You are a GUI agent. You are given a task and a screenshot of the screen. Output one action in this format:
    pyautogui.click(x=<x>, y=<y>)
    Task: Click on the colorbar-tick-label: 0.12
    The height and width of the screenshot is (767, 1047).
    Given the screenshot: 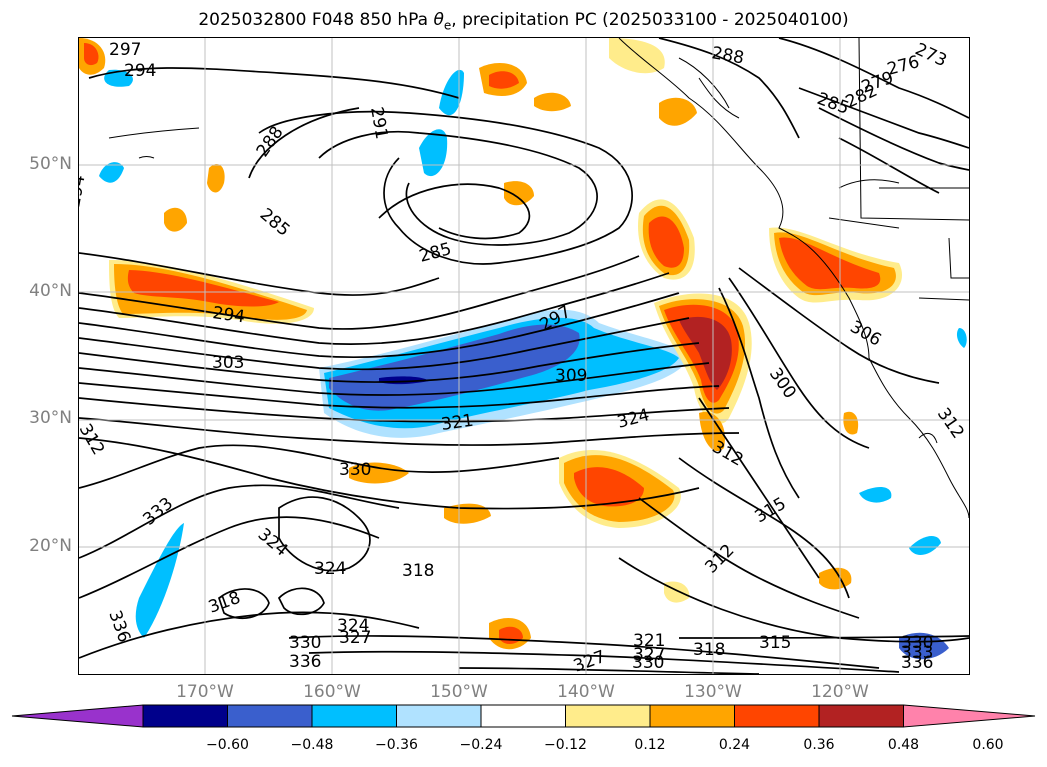 What is the action you would take?
    pyautogui.click(x=650, y=745)
    